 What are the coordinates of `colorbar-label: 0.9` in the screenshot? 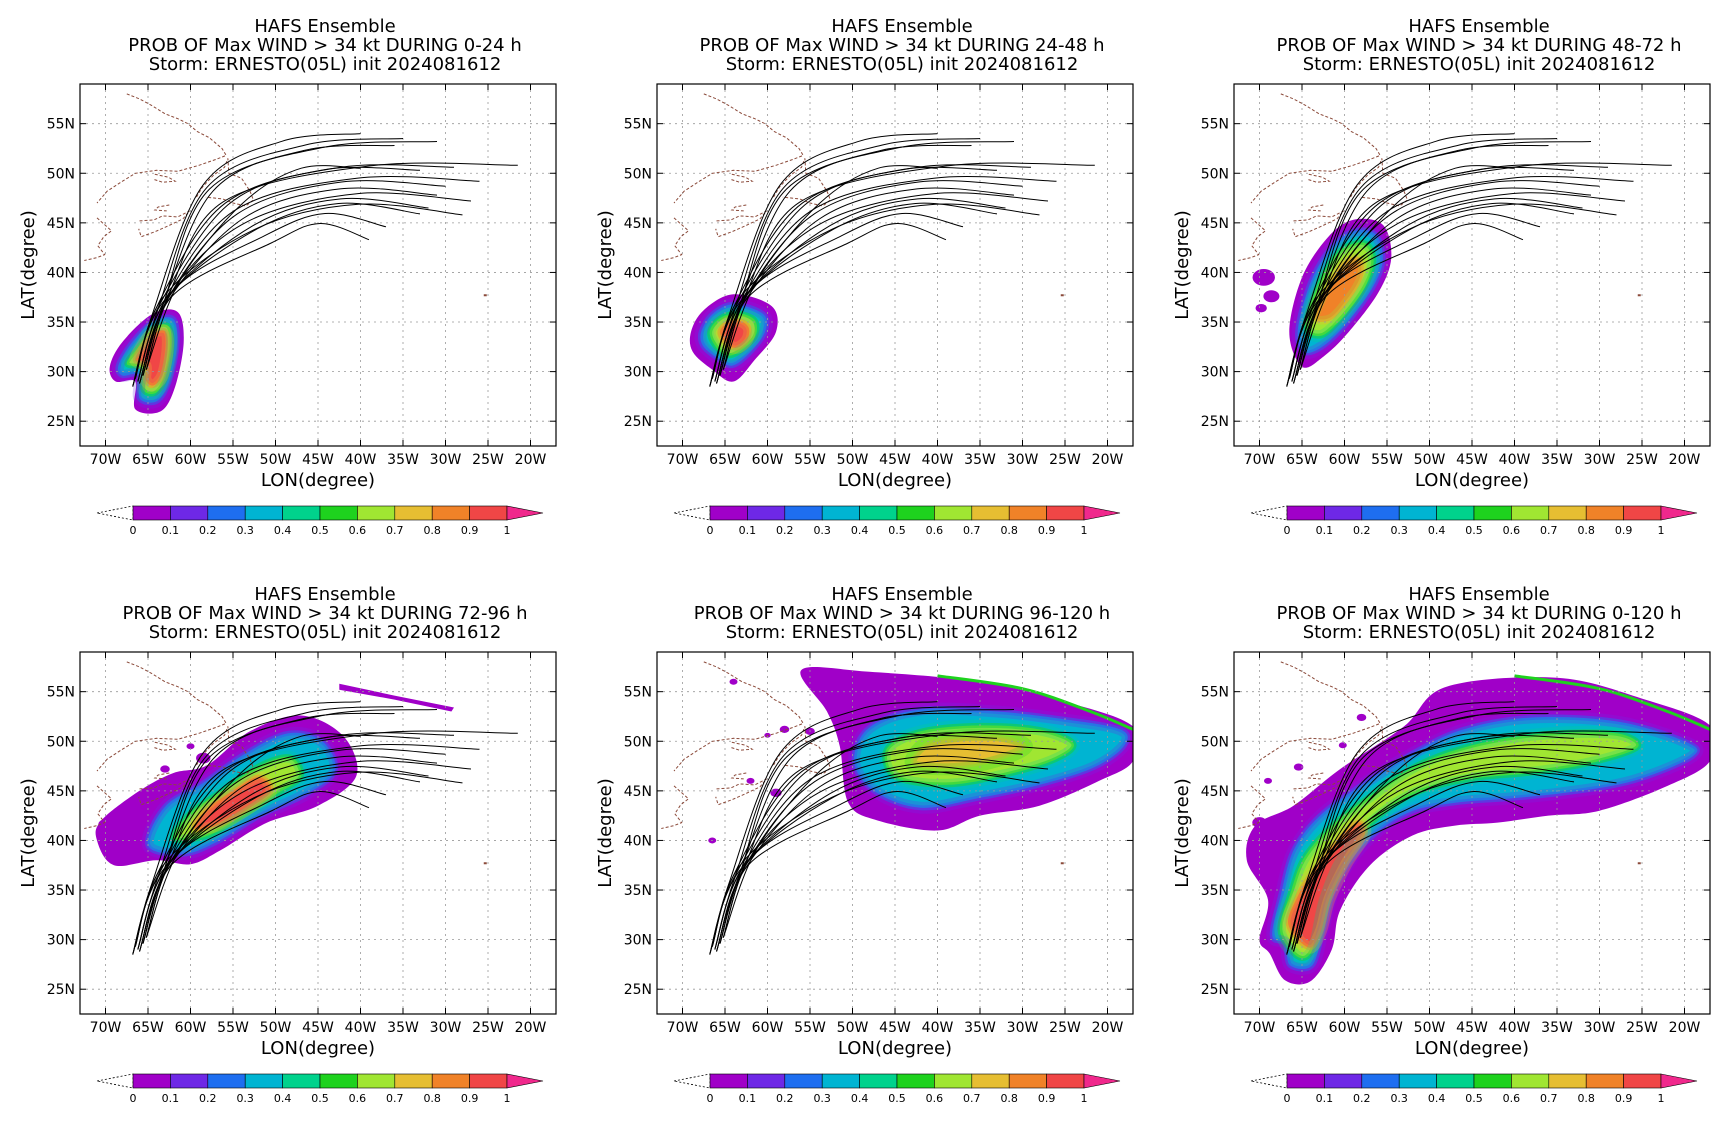 It's located at (1624, 1098).